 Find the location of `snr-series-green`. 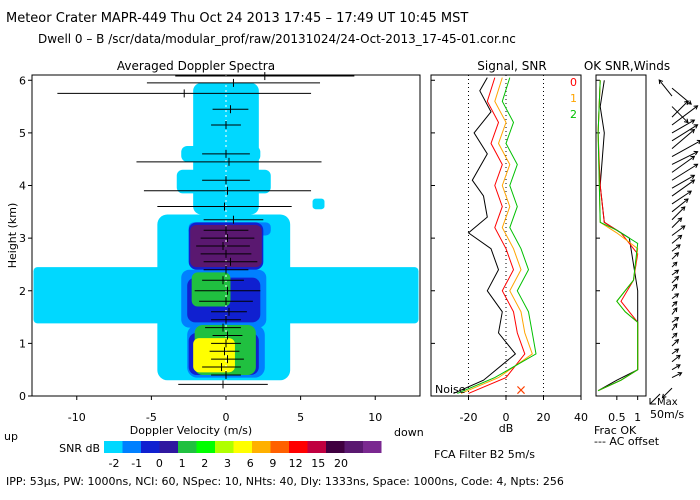

snr-series-green is located at coordinates (497, 235).